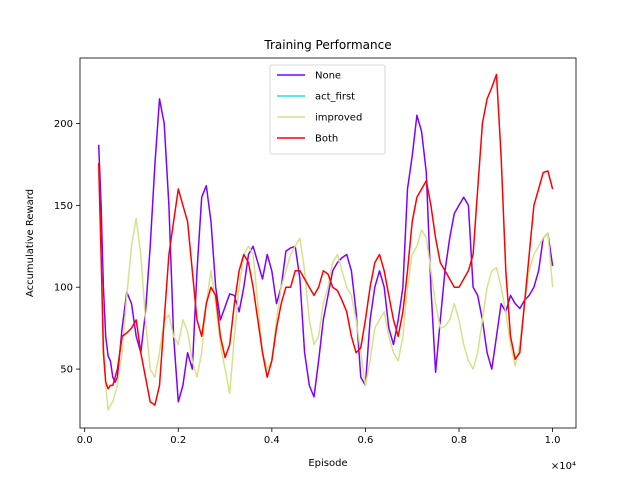 This screenshot has width=640, height=480. What do you see at coordinates (272, 440) in the screenshot?
I see `x-tick-label: 0.4` at bounding box center [272, 440].